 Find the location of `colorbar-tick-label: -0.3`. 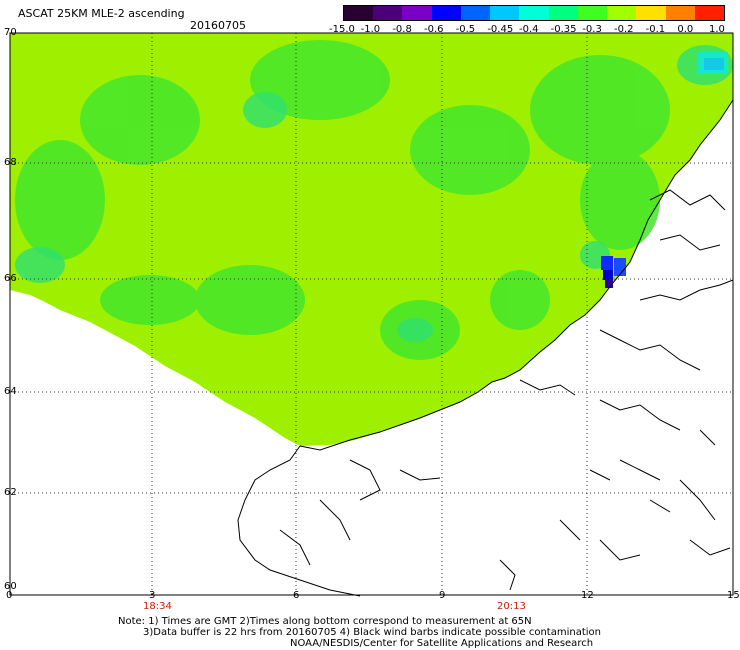

colorbar-tick-label: -0.3 is located at coordinates (592, 29).